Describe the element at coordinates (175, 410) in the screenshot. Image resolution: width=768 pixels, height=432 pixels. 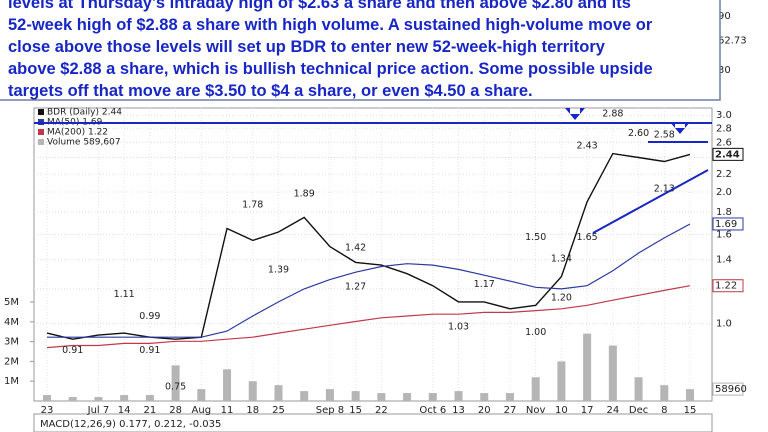
I see `x-tick-label: 28` at that location.